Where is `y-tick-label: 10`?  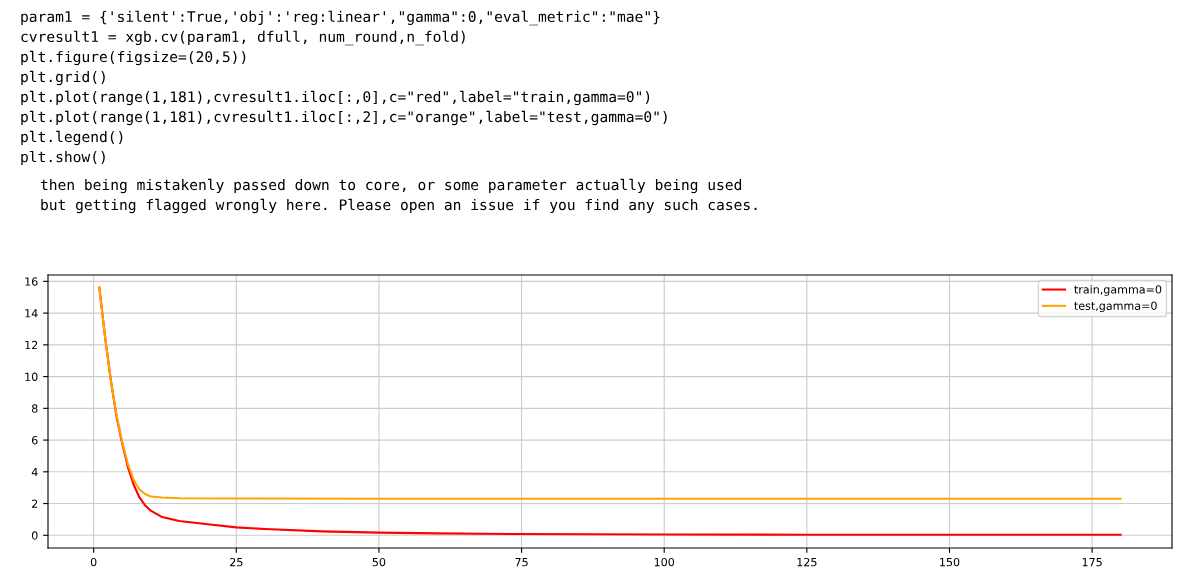
y-tick-label: 10 is located at coordinates (31, 376).